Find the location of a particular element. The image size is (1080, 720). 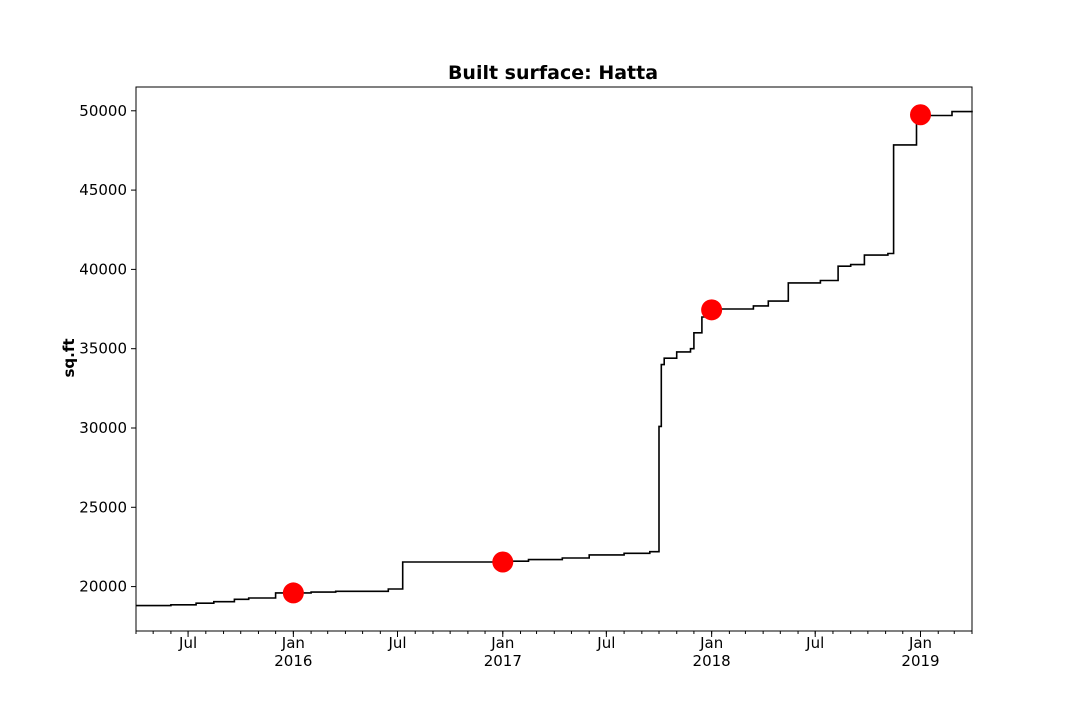

y-tick-label: 20000 is located at coordinates (103, 587).